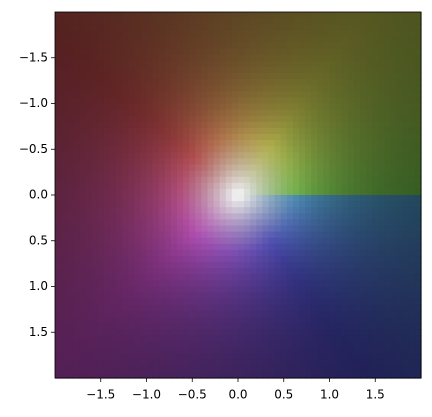 The height and width of the screenshot is (417, 432). Describe the element at coordinates (38, 286) in the screenshot. I see `y-tick-label: 1.0` at that location.